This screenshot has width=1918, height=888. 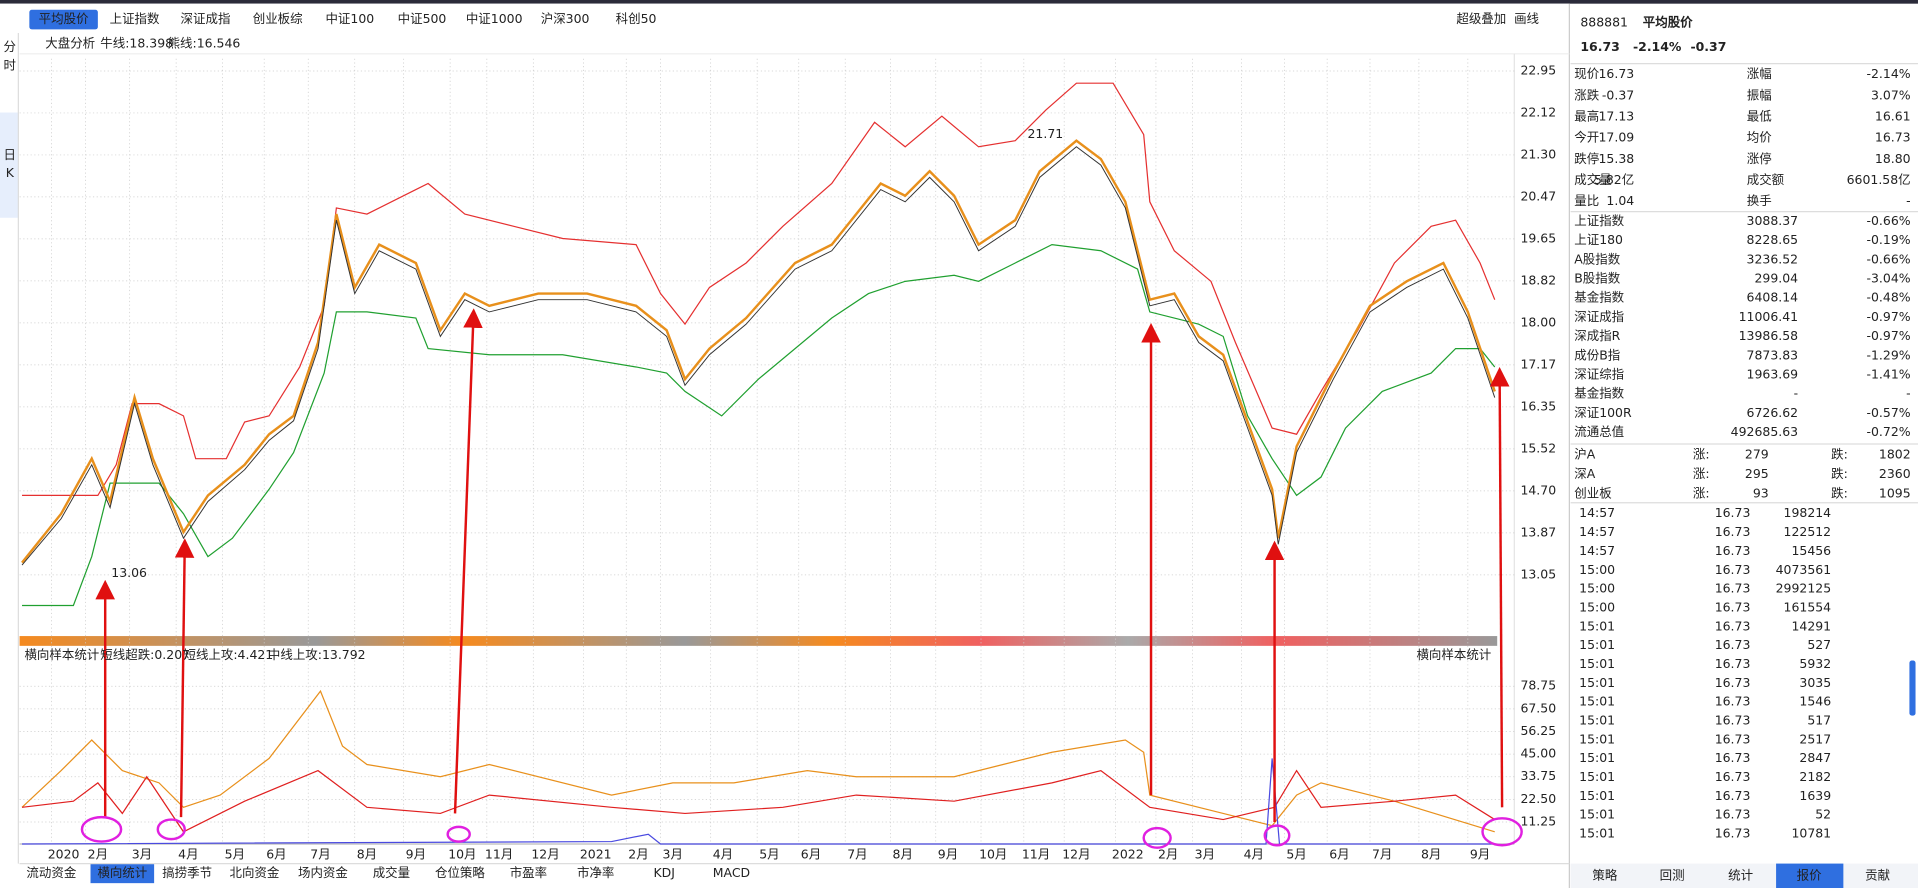 What do you see at coordinates (1764, 431) in the screenshot?
I see `index-value: 492685.63` at bounding box center [1764, 431].